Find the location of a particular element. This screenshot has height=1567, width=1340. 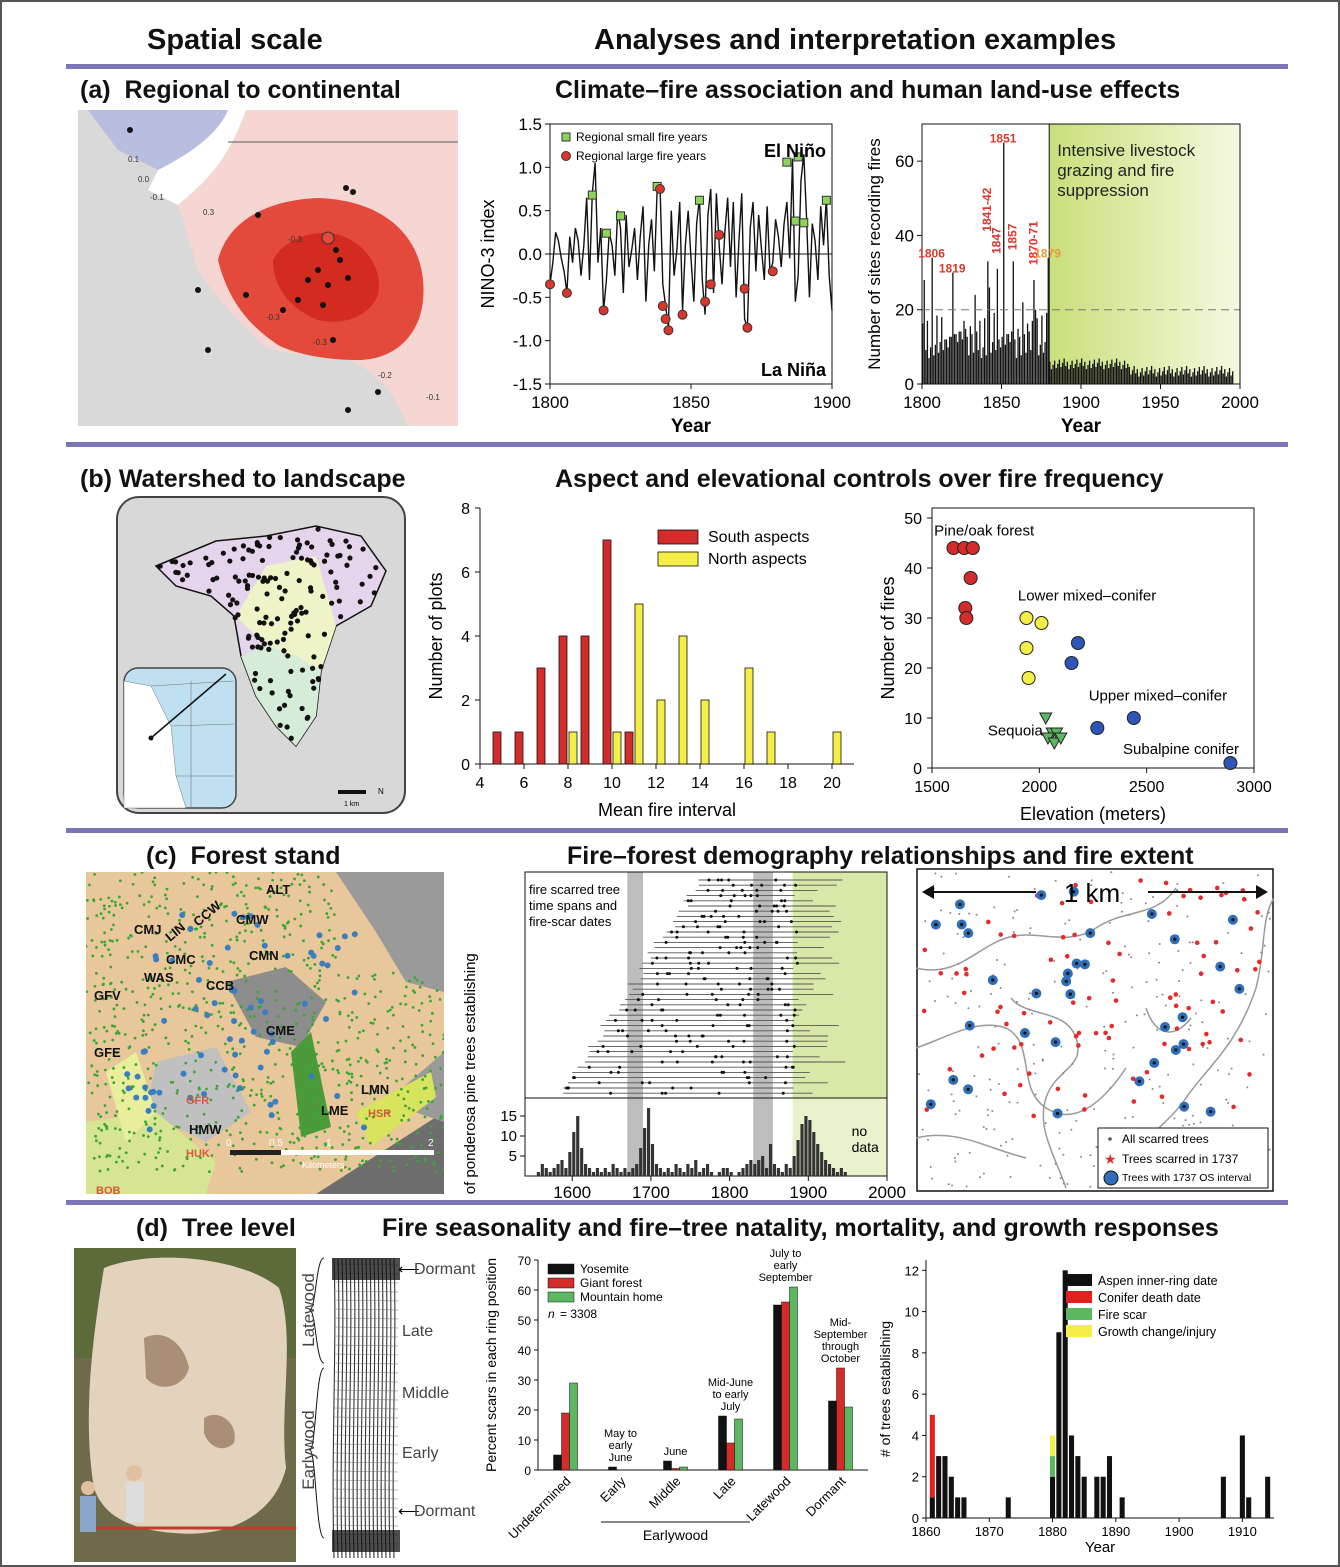

y-tick-label: 4 is located at coordinates (465, 637).